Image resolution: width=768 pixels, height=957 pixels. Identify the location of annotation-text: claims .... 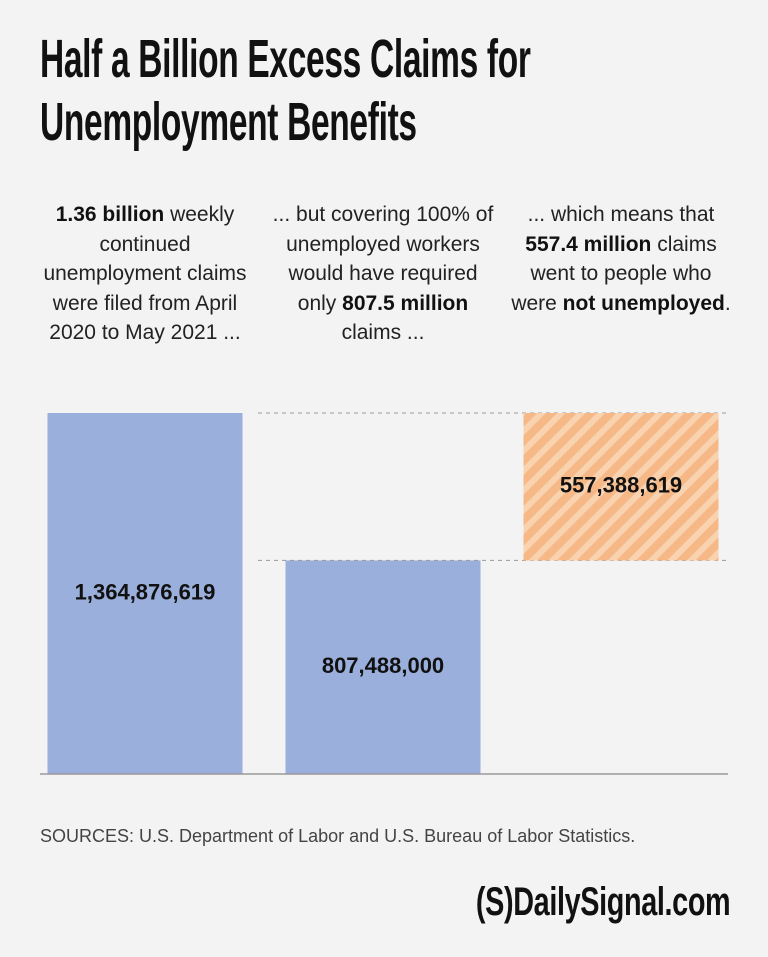
(383, 332).